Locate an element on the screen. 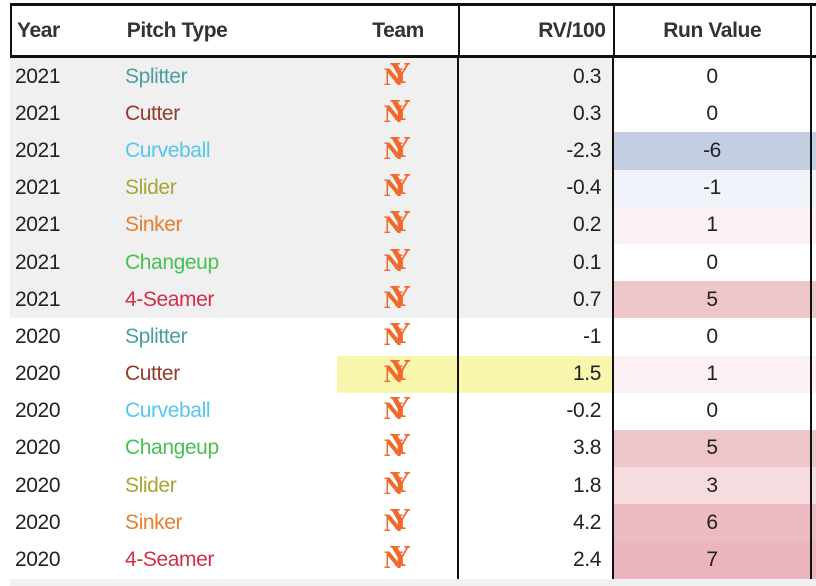  rv100-cell: 1.8 is located at coordinates (534, 486).